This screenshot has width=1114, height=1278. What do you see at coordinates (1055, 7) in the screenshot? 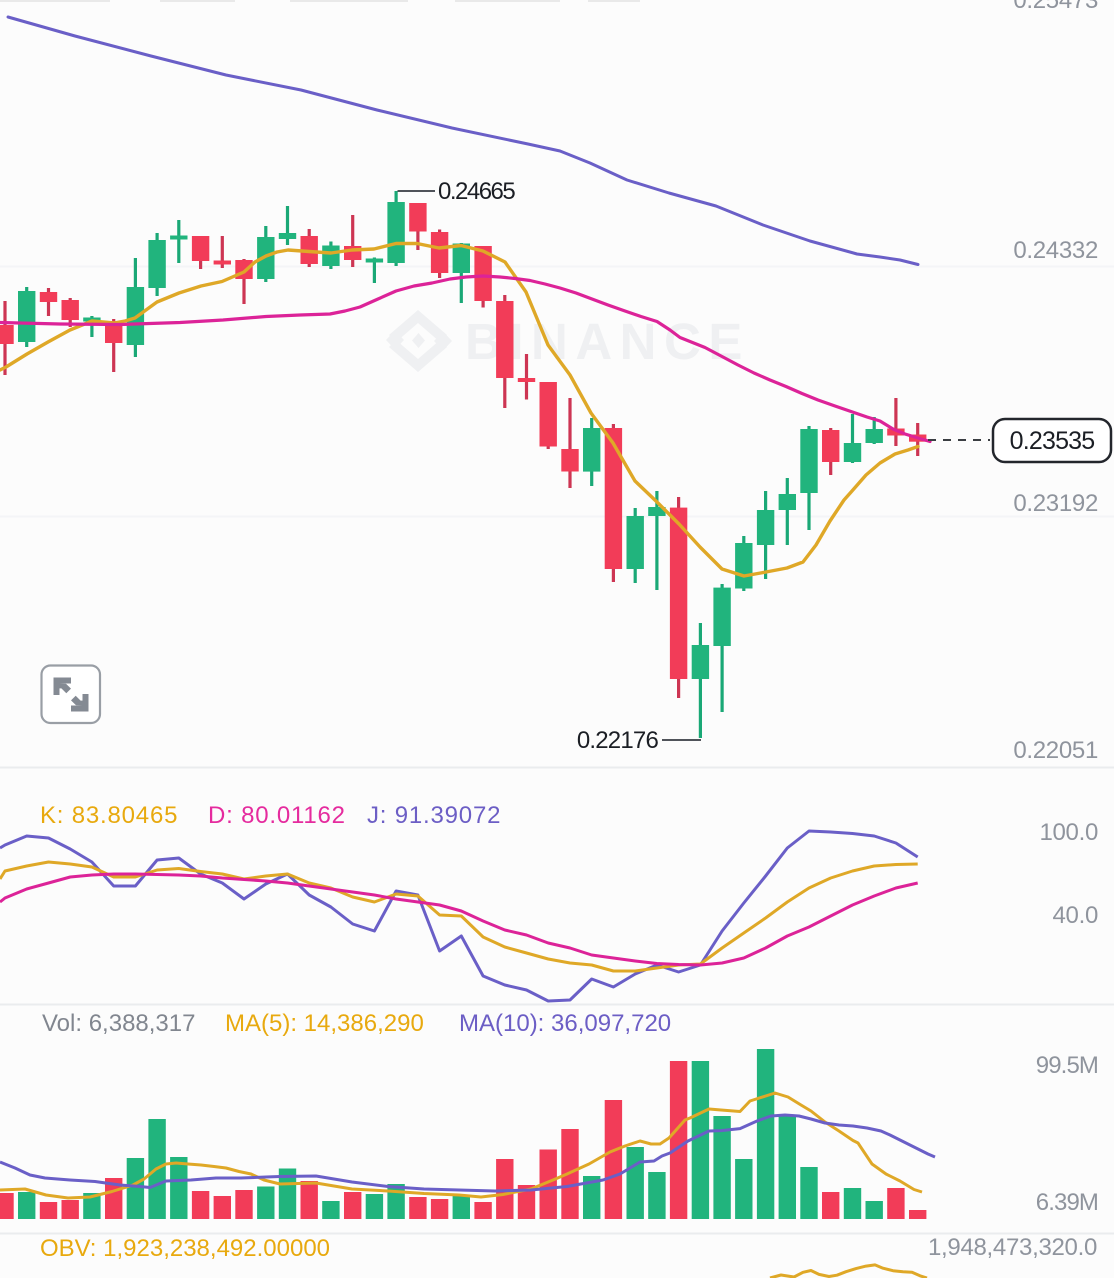
I see `svg-text: 0.25473` at bounding box center [1055, 7].